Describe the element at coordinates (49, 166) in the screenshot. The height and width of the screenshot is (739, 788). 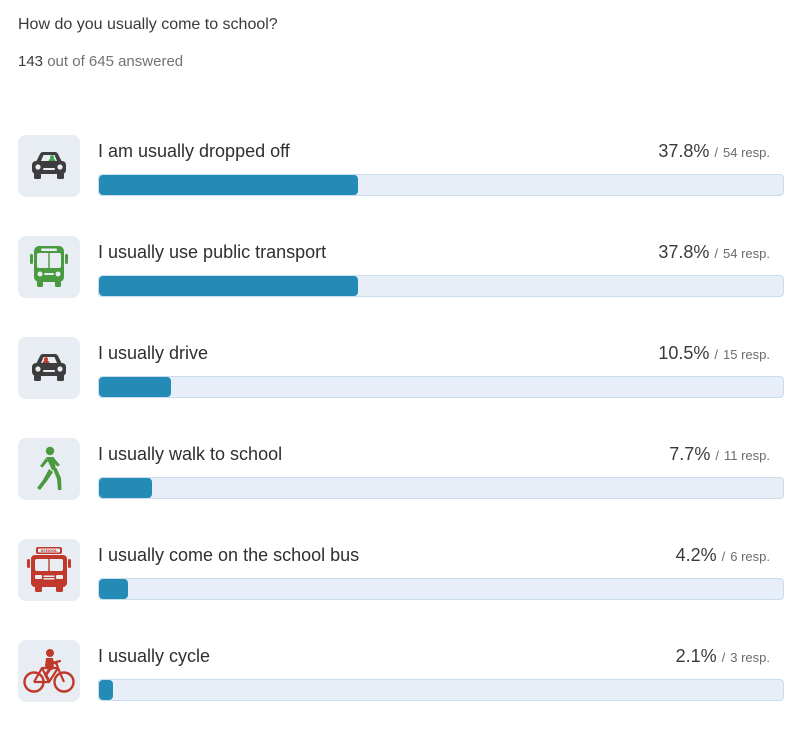
I see `car-passenger-icon` at that location.